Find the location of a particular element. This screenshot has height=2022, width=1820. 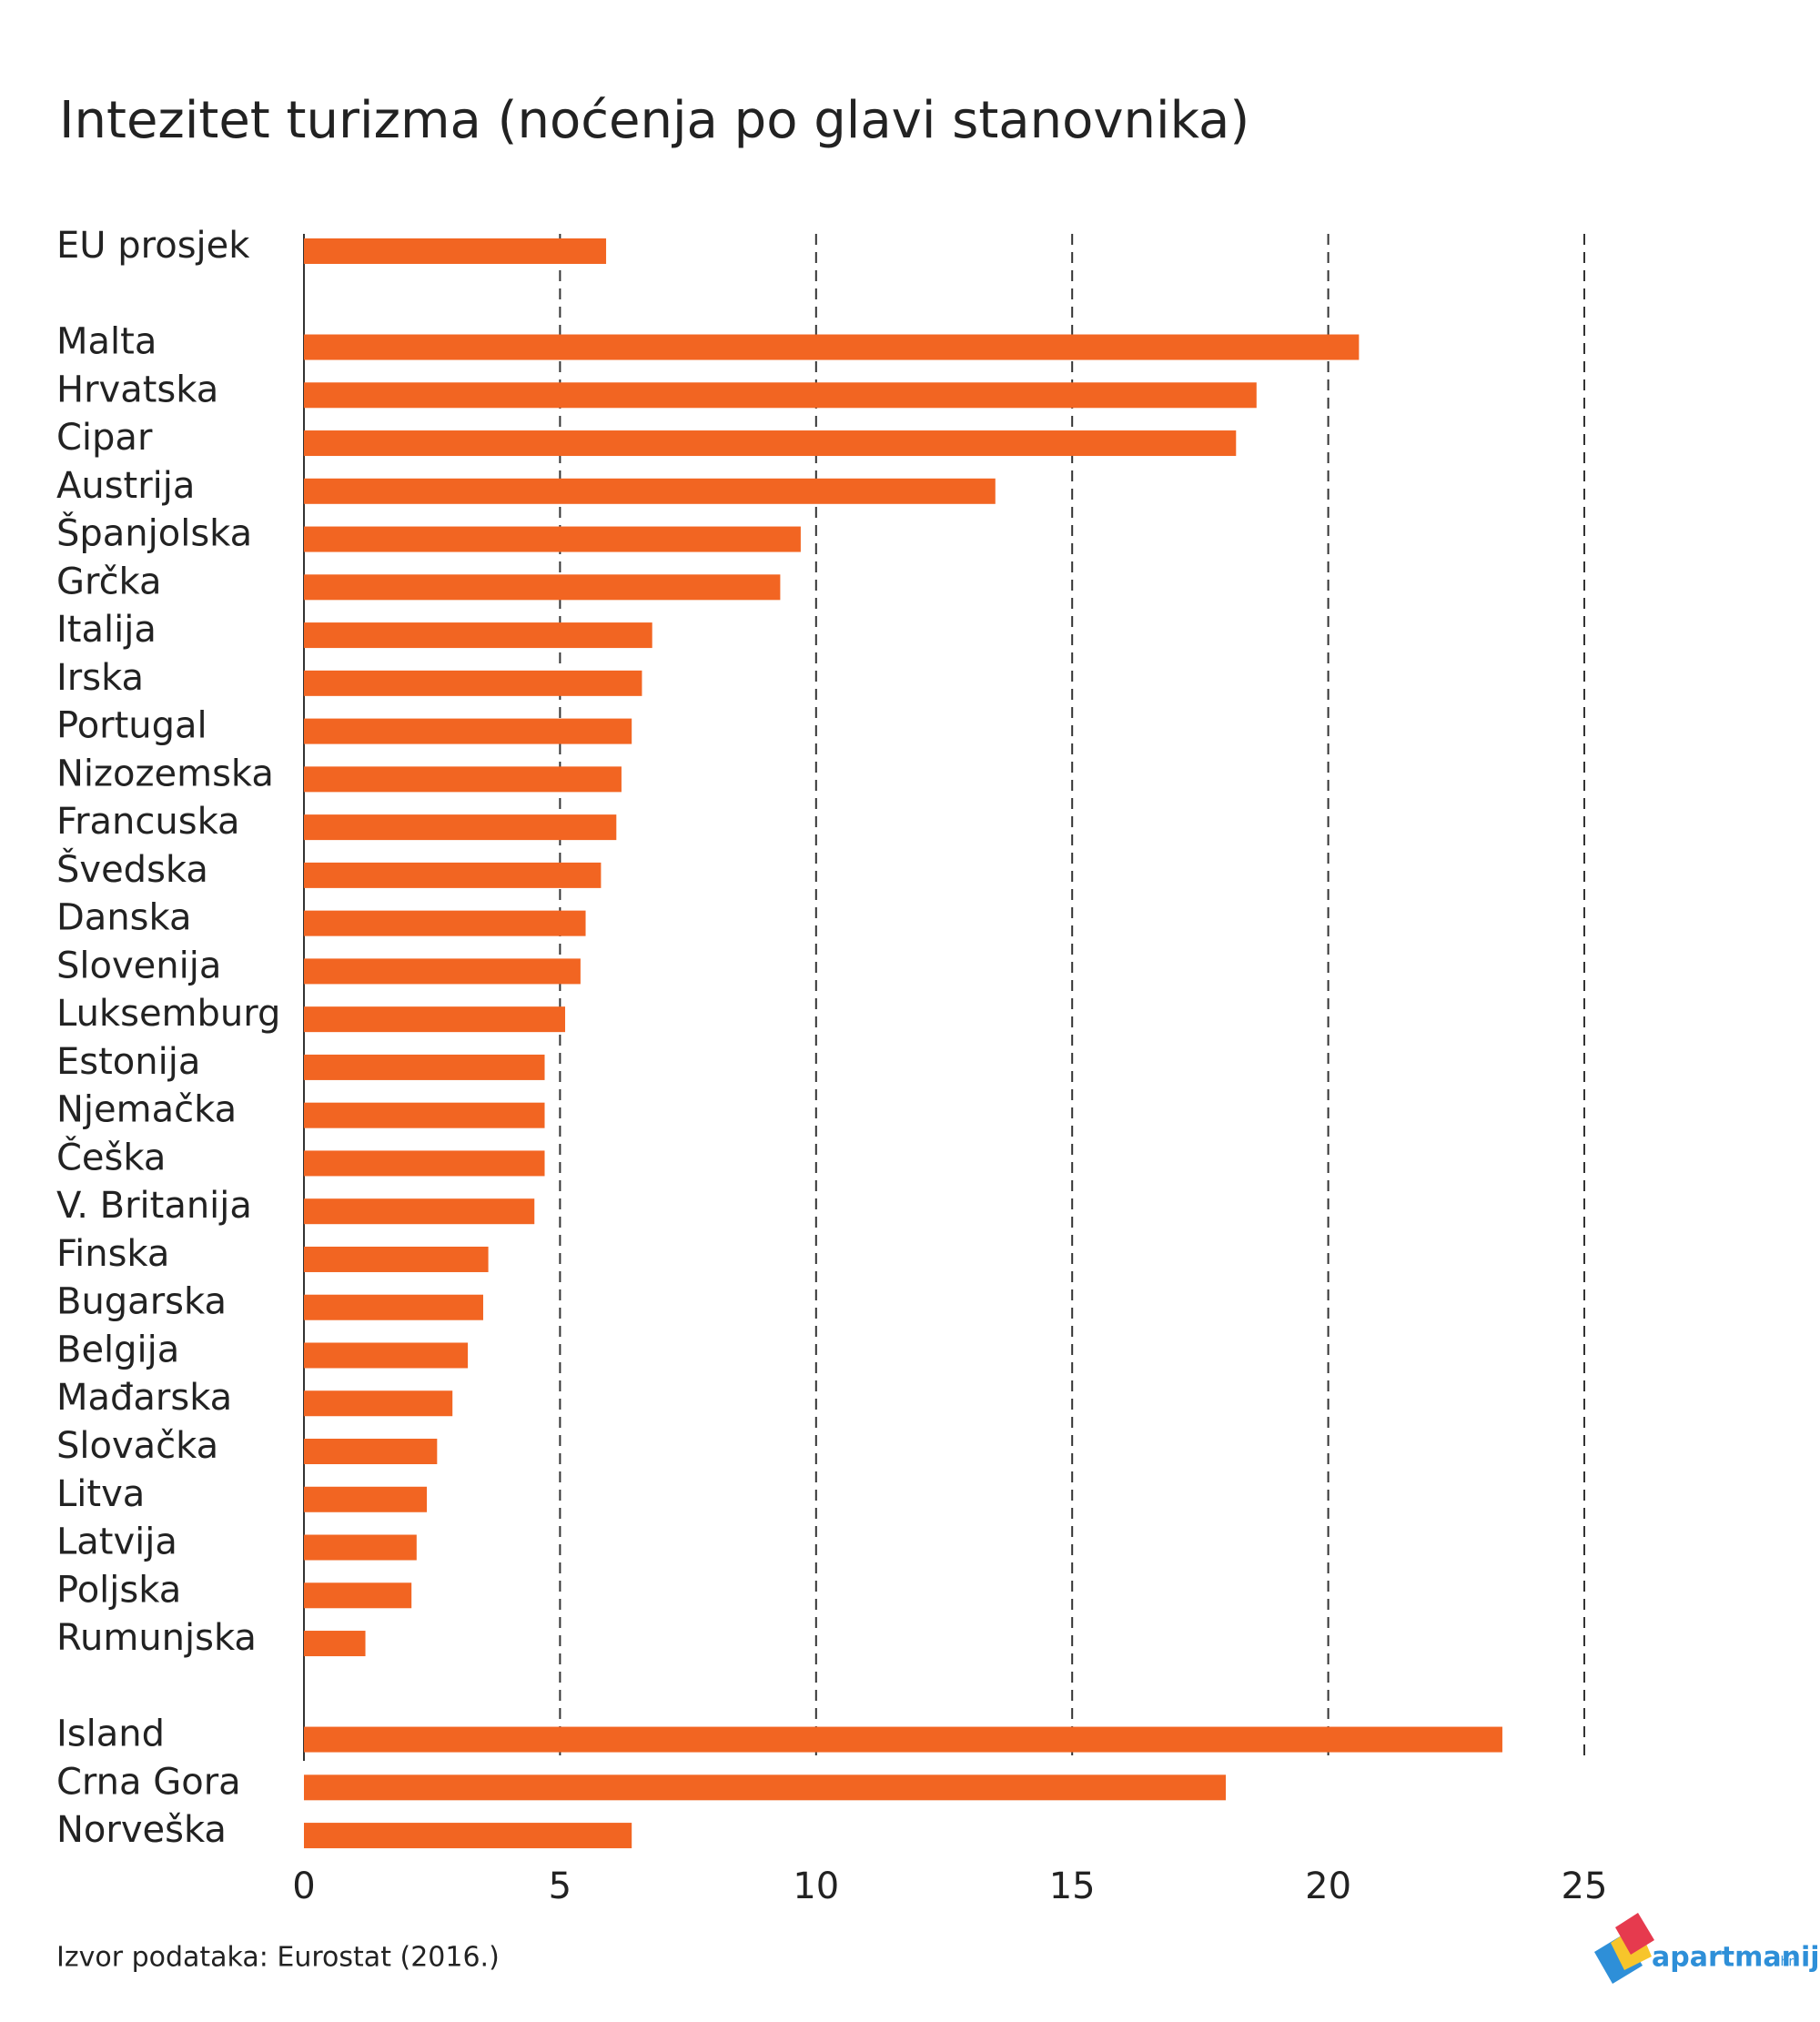

y-tick-label: Češka is located at coordinates (111, 1156).